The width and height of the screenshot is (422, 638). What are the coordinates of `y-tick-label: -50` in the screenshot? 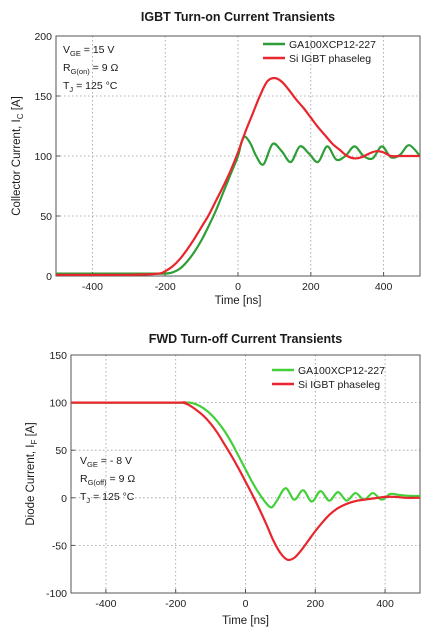 It's located at (59, 546).